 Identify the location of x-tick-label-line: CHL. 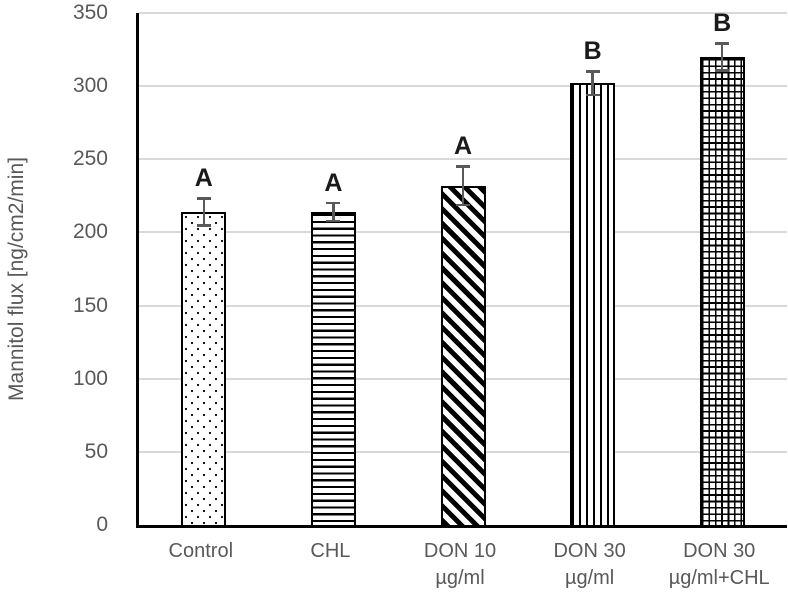
(330, 551).